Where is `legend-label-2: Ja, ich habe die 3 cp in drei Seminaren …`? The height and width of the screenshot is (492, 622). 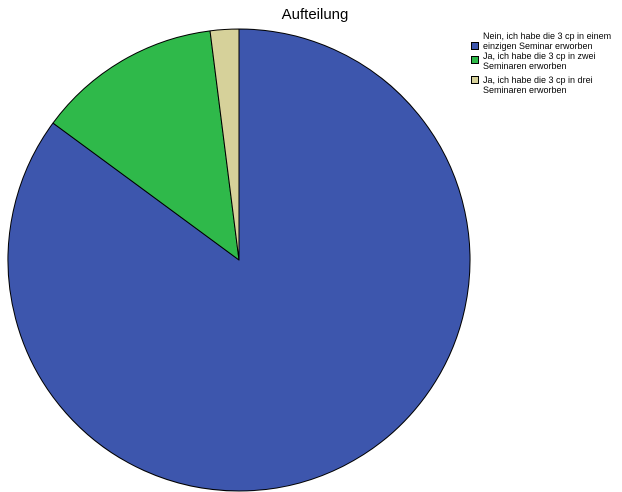 legend-label-2: Ja, ich habe die 3 cp in drei Seminaren … is located at coordinates (538, 85).